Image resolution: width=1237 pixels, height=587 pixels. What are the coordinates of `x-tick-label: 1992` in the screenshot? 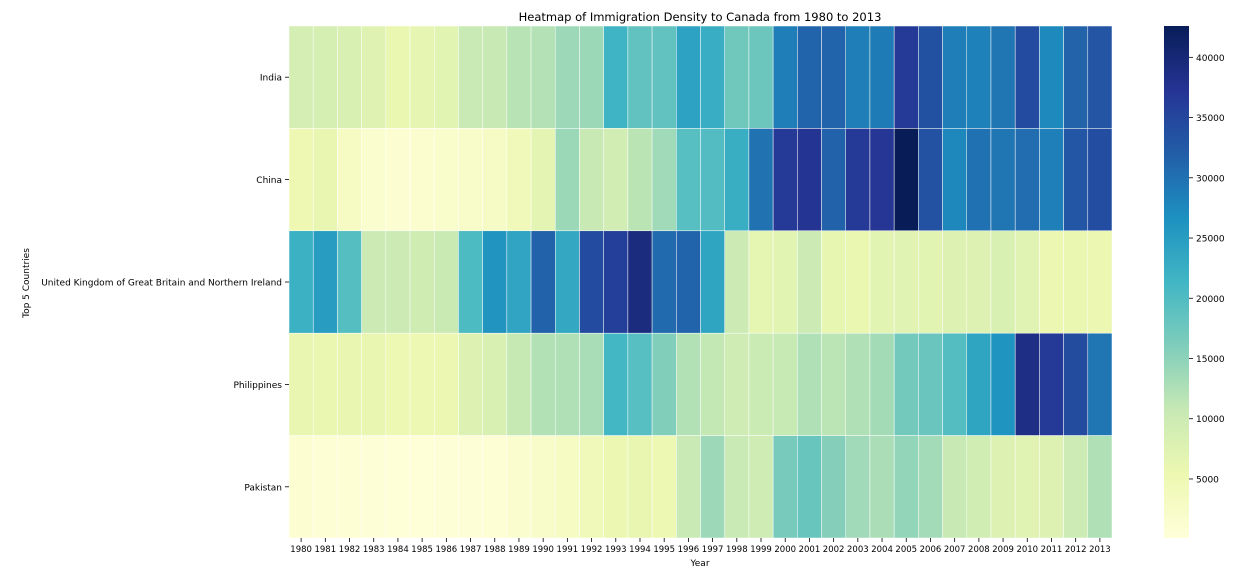 It's located at (592, 550).